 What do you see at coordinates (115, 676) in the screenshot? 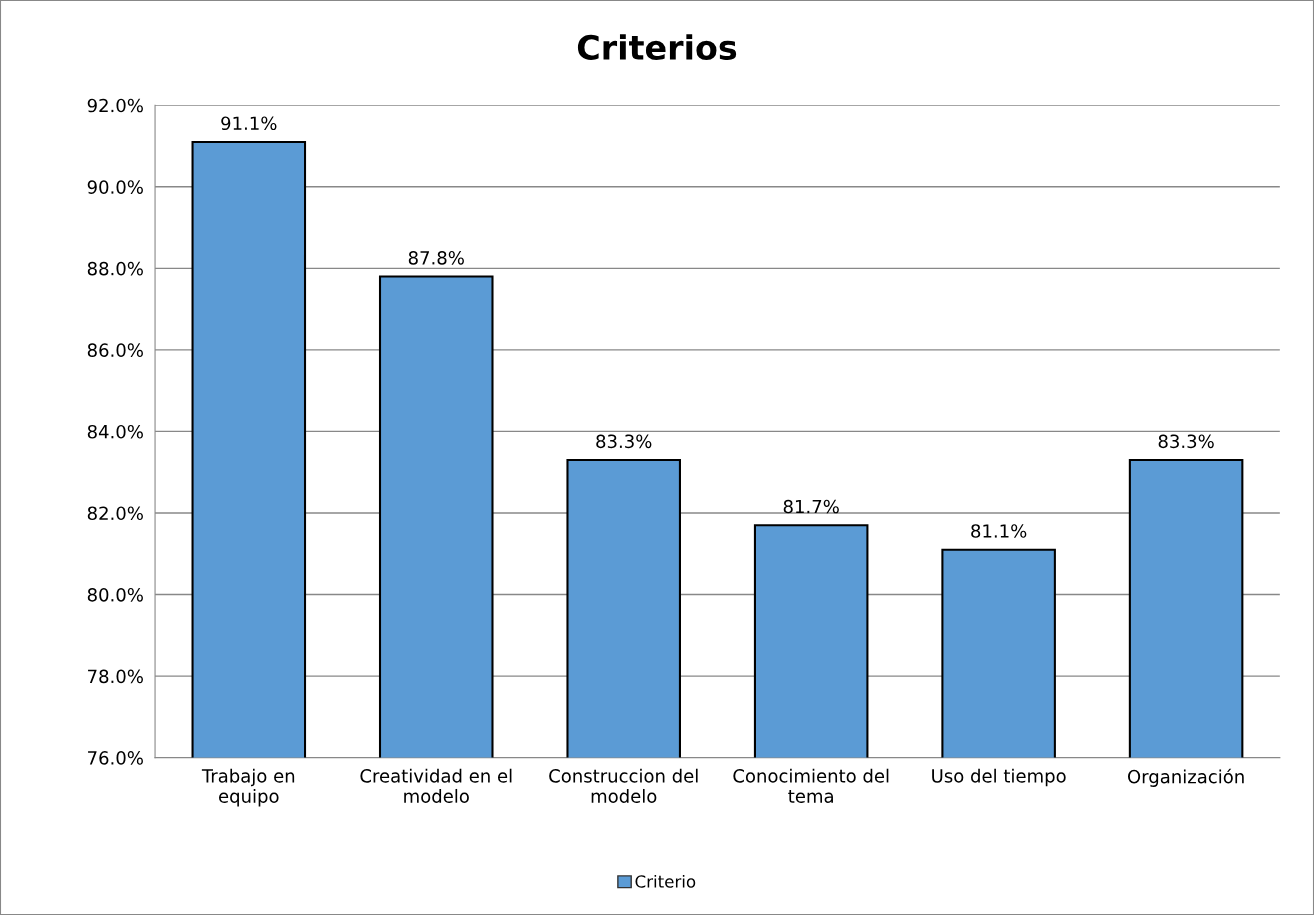
I see `y-tick-label: 78.0%` at bounding box center [115, 676].